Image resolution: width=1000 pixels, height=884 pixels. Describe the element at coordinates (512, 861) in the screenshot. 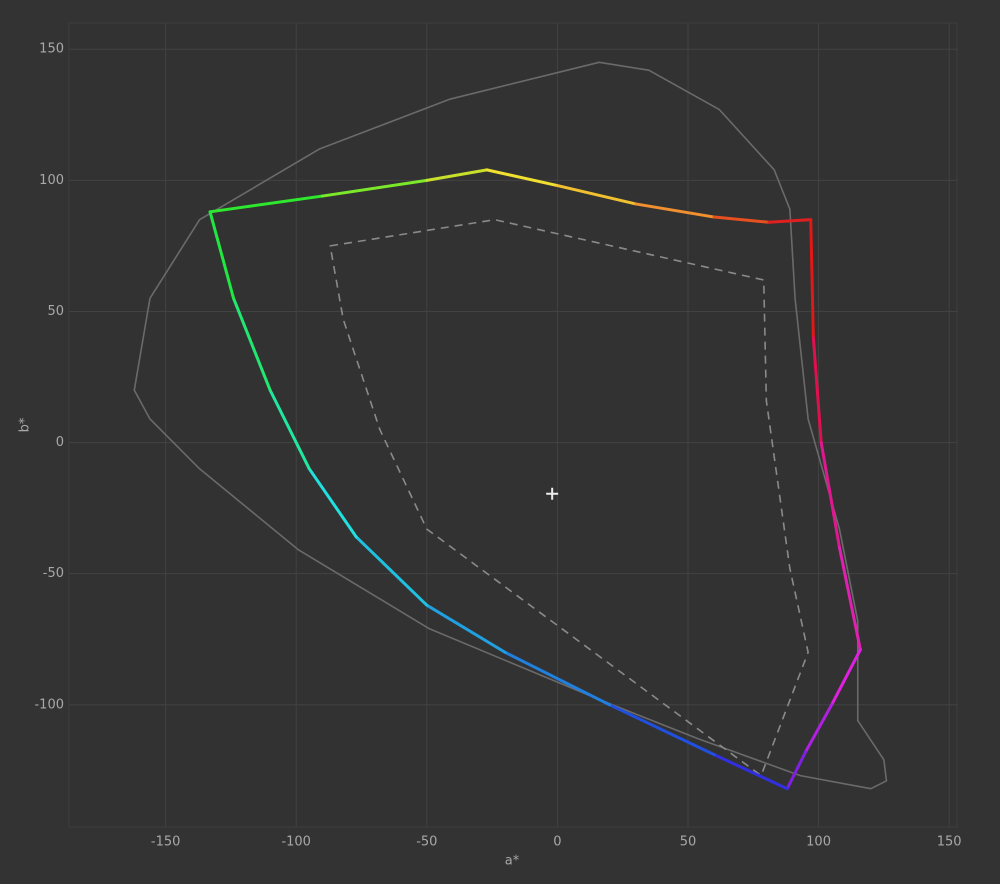

I see `x-axis-label: a*` at that location.